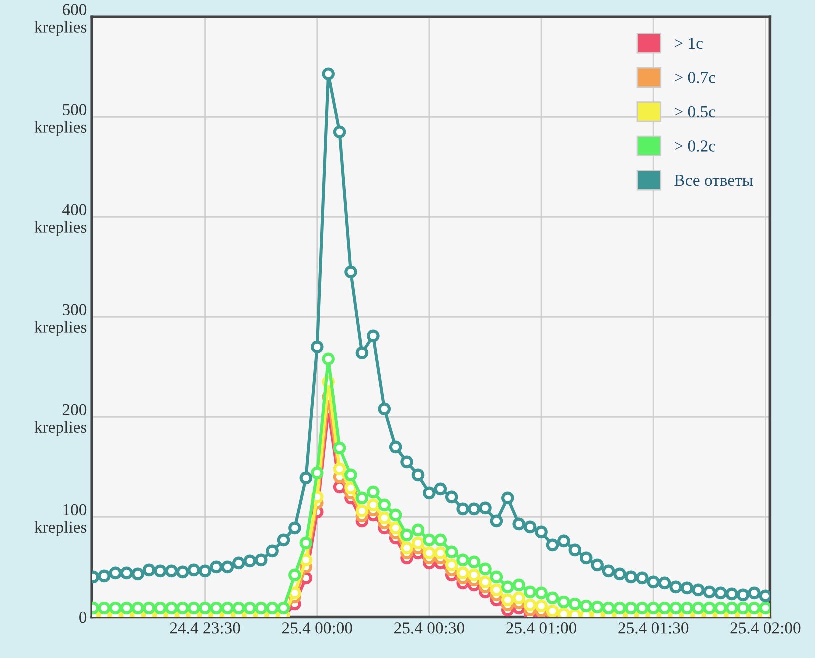 The width and height of the screenshot is (815, 658). I want to click on y-tick-label: 200 kreplies, so click(60, 420).